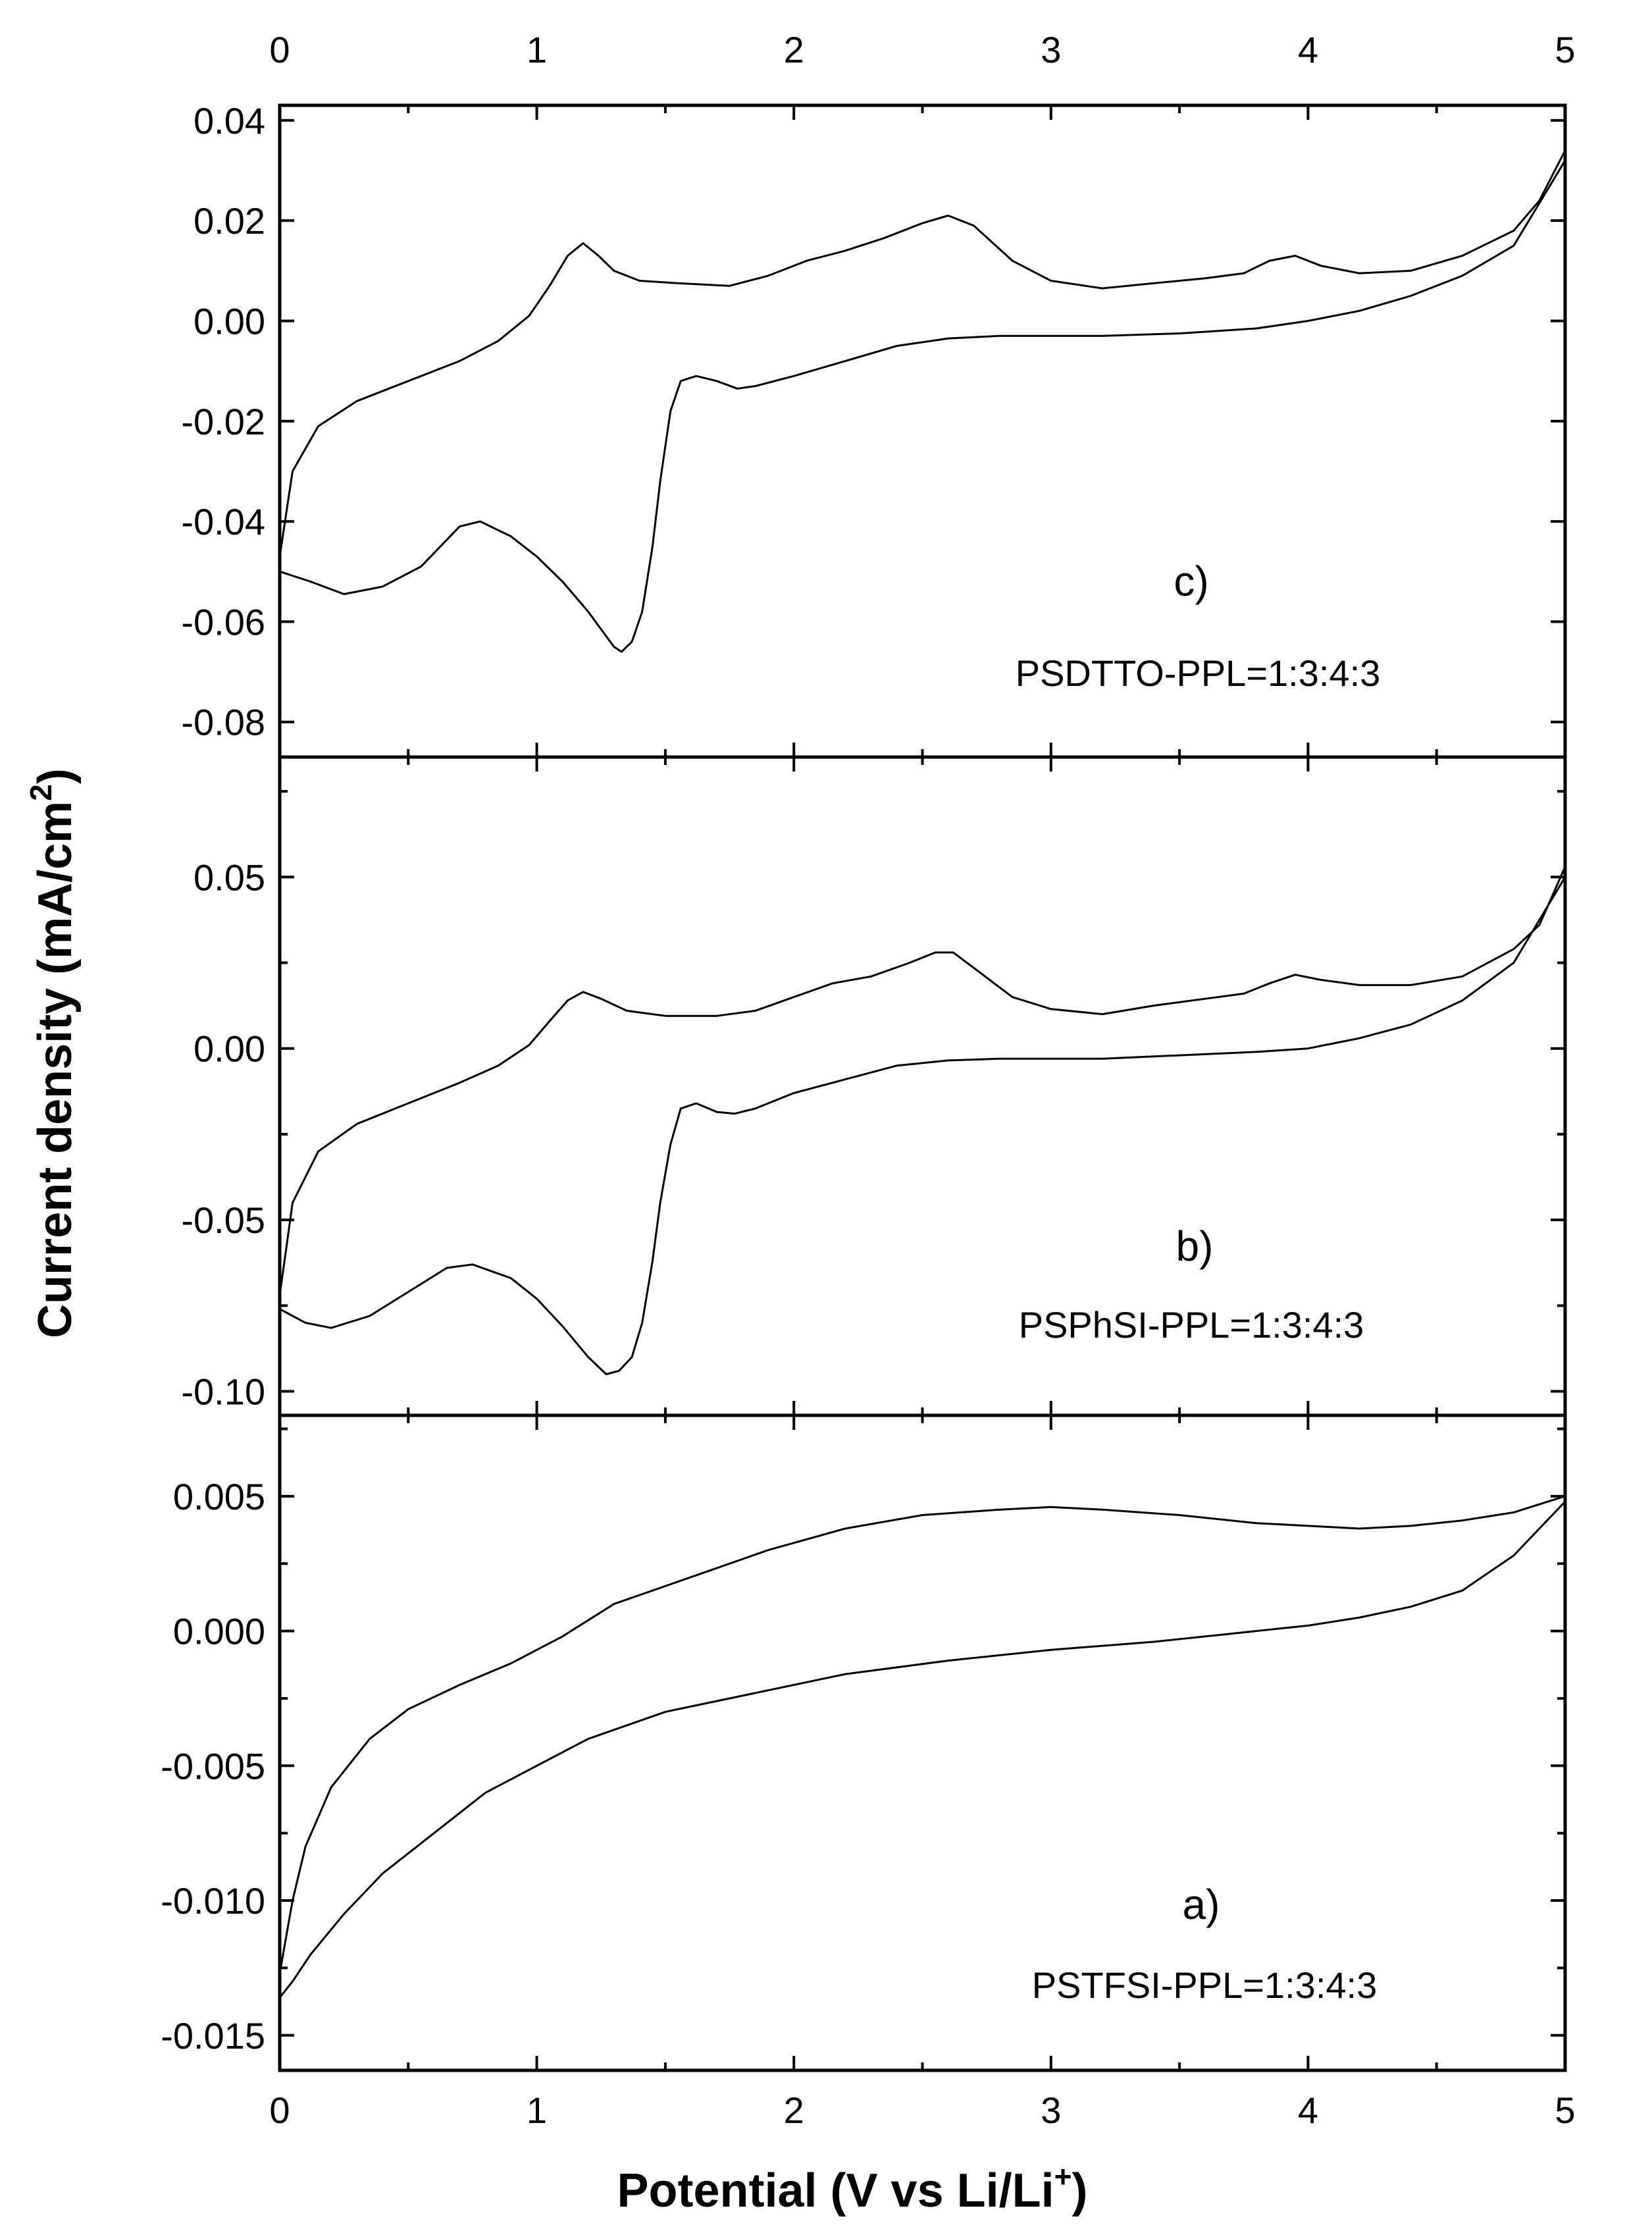 This screenshot has width=1652, height=2229. What do you see at coordinates (213, 2036) in the screenshot?
I see `y-tick-label: -0.015` at bounding box center [213, 2036].